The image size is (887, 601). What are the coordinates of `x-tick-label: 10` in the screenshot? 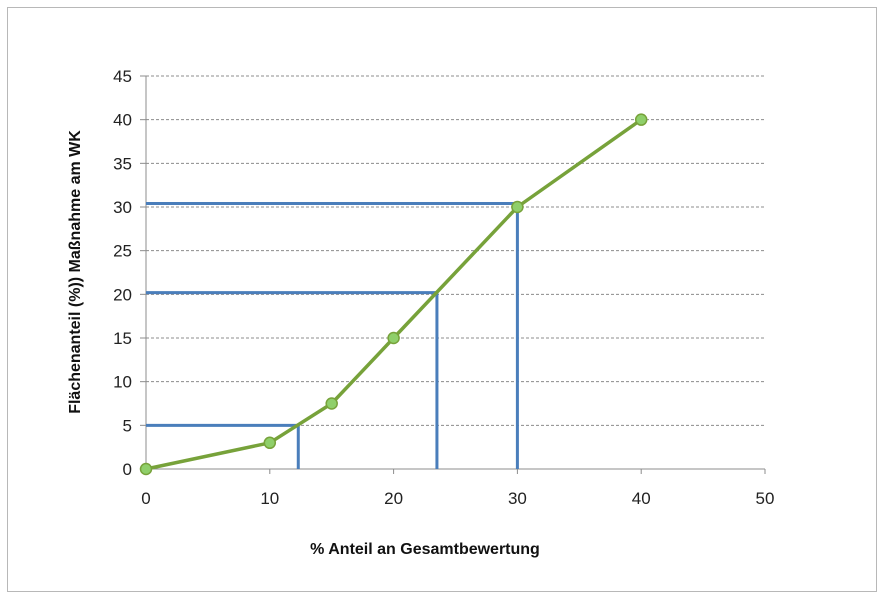 It's located at (269, 498).